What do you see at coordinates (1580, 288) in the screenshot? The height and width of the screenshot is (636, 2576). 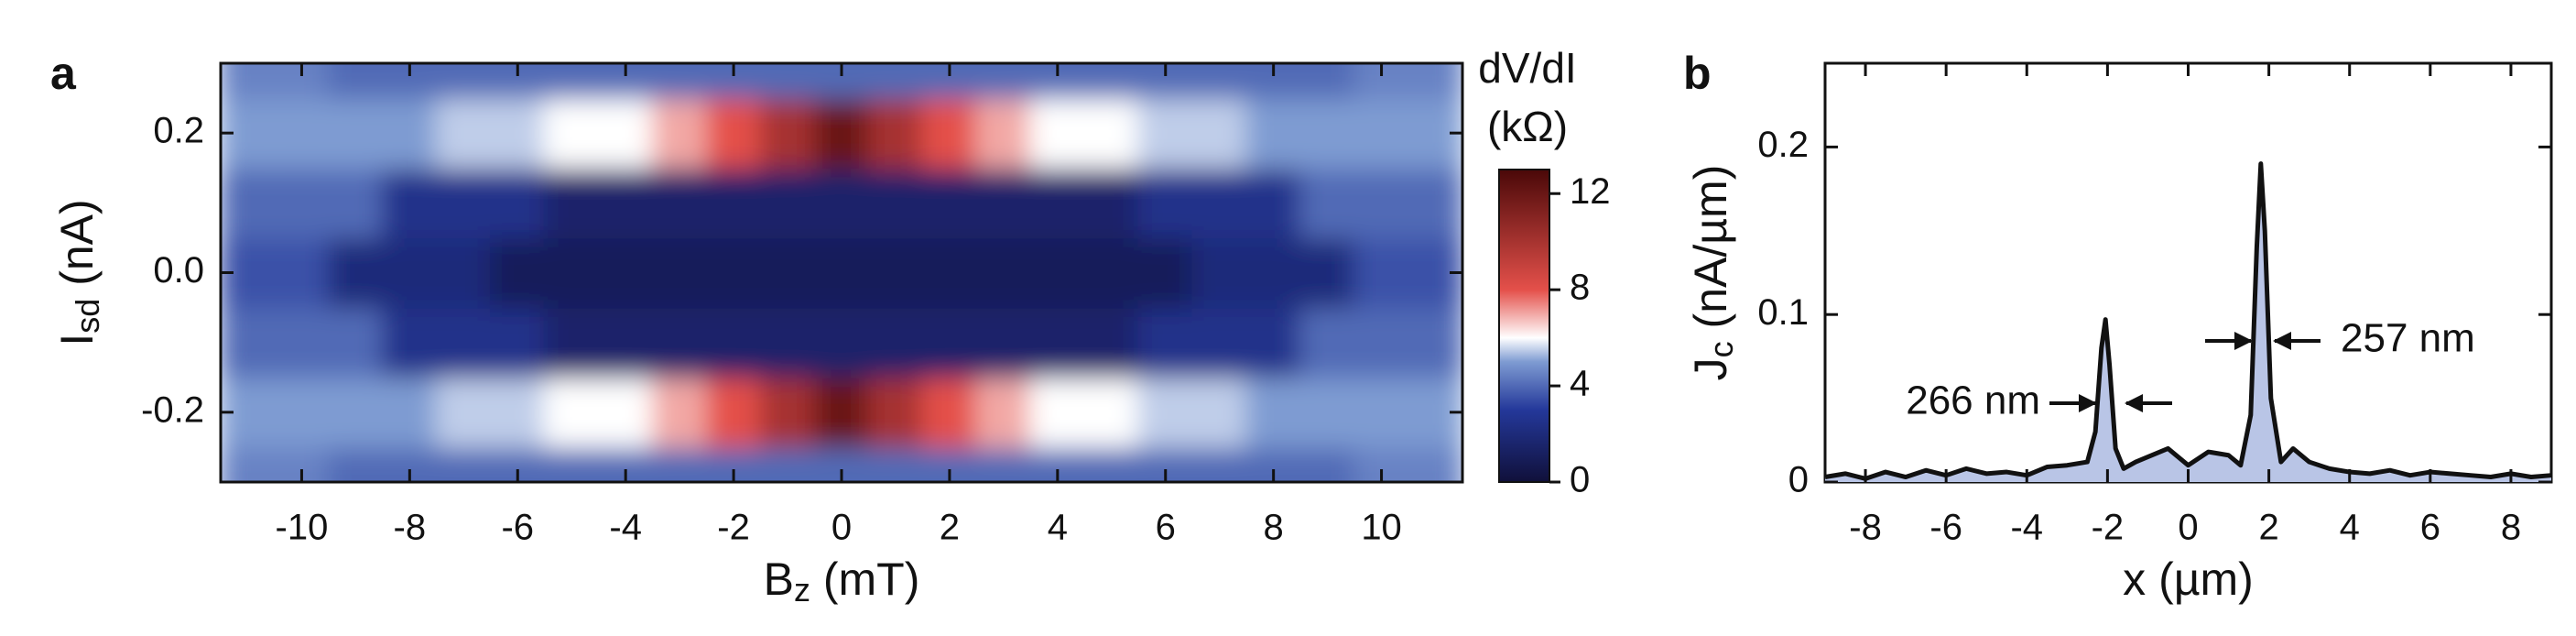 I see `colorbar-tick-label: 8` at bounding box center [1580, 288].